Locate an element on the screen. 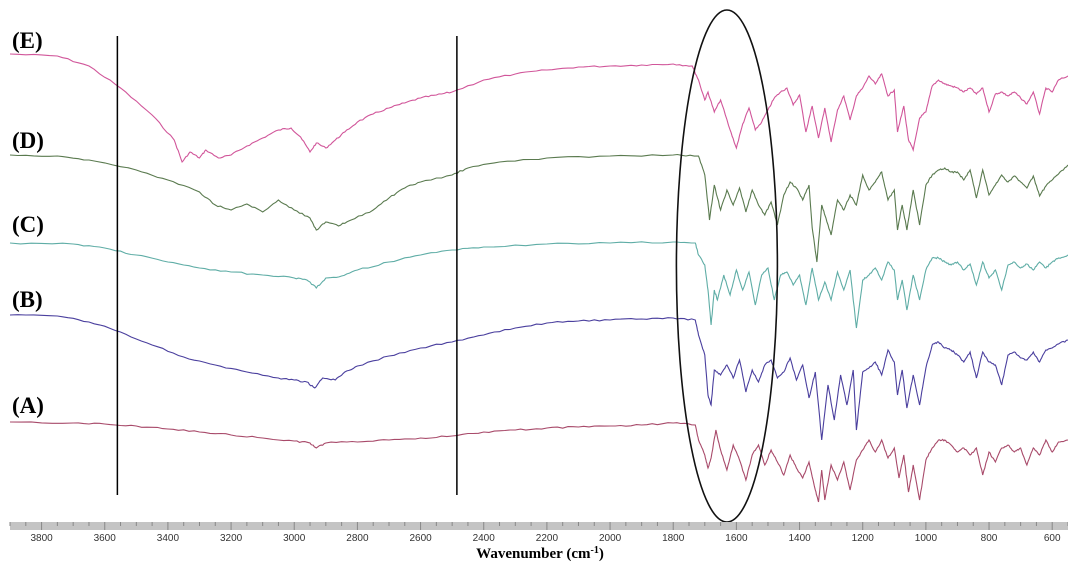 The image size is (1068, 566). series-label-c: (C) is located at coordinates (28, 224).